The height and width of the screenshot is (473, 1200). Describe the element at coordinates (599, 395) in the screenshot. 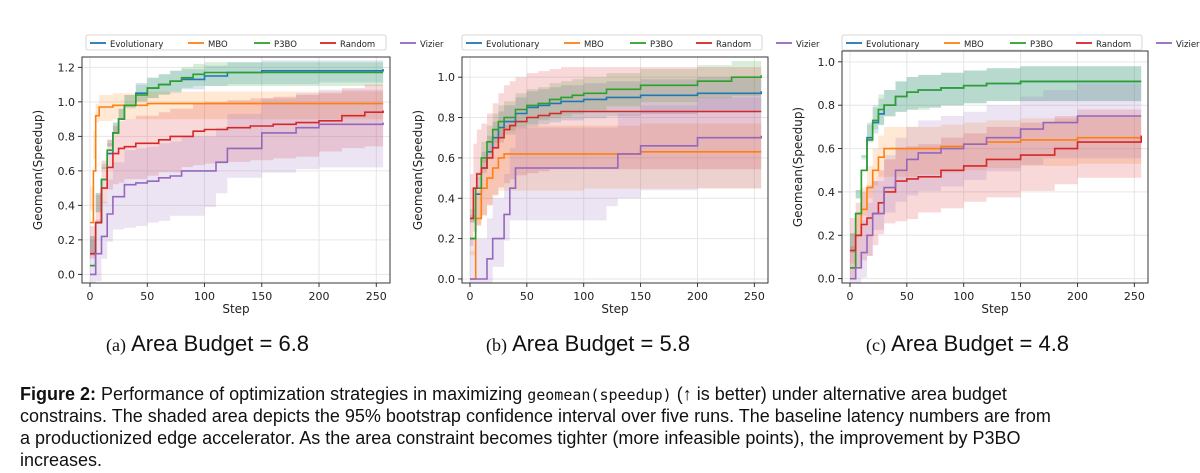

I see `caption-code: geomean(speedup)` at that location.